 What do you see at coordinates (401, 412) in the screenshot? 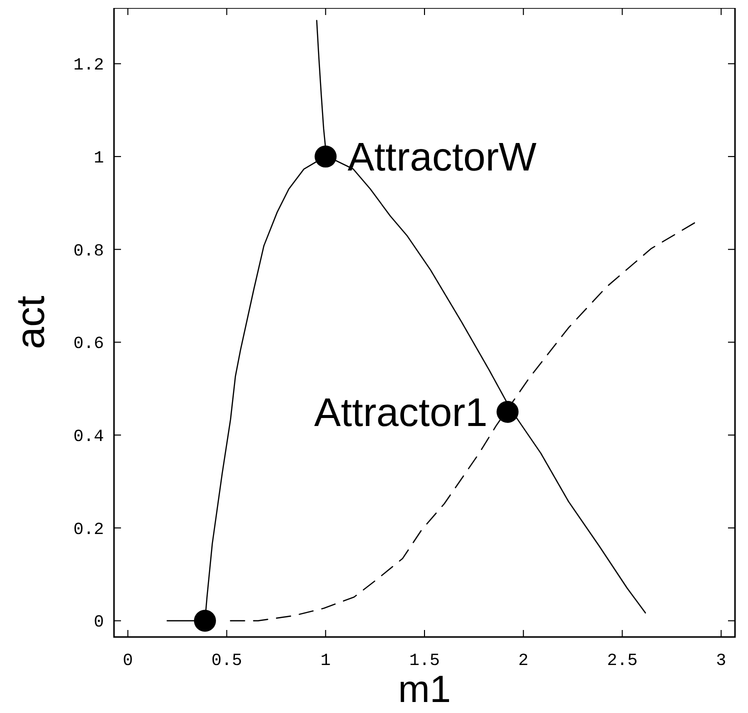
I see `annotation: Attractor1` at bounding box center [401, 412].